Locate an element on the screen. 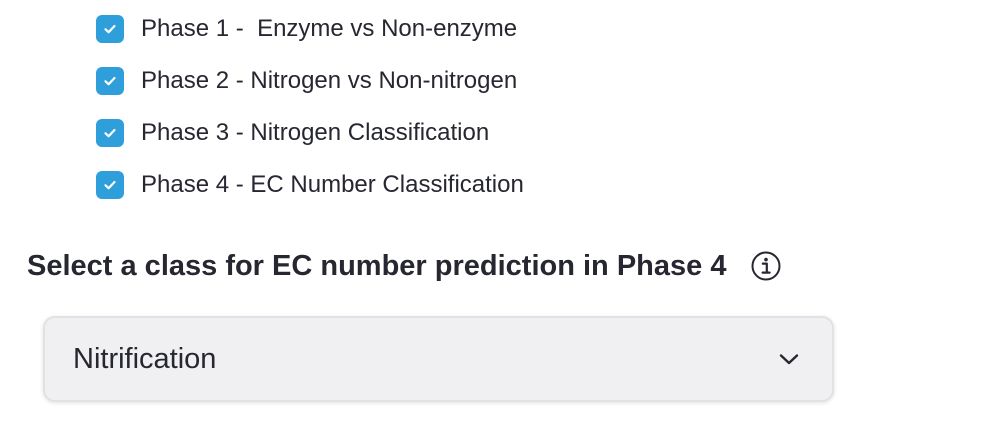  phase-2-checkbox is located at coordinates (110, 81).